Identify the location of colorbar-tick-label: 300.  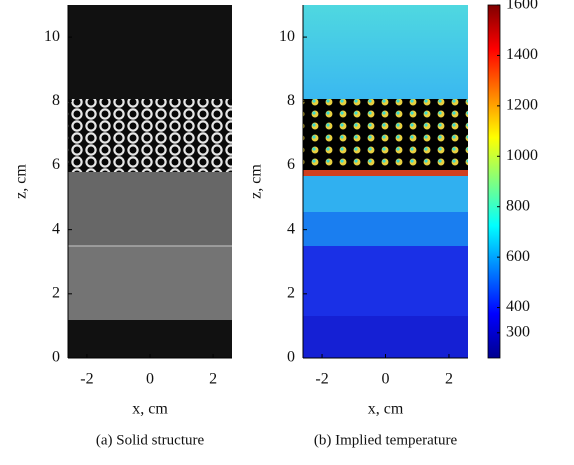
(518, 331).